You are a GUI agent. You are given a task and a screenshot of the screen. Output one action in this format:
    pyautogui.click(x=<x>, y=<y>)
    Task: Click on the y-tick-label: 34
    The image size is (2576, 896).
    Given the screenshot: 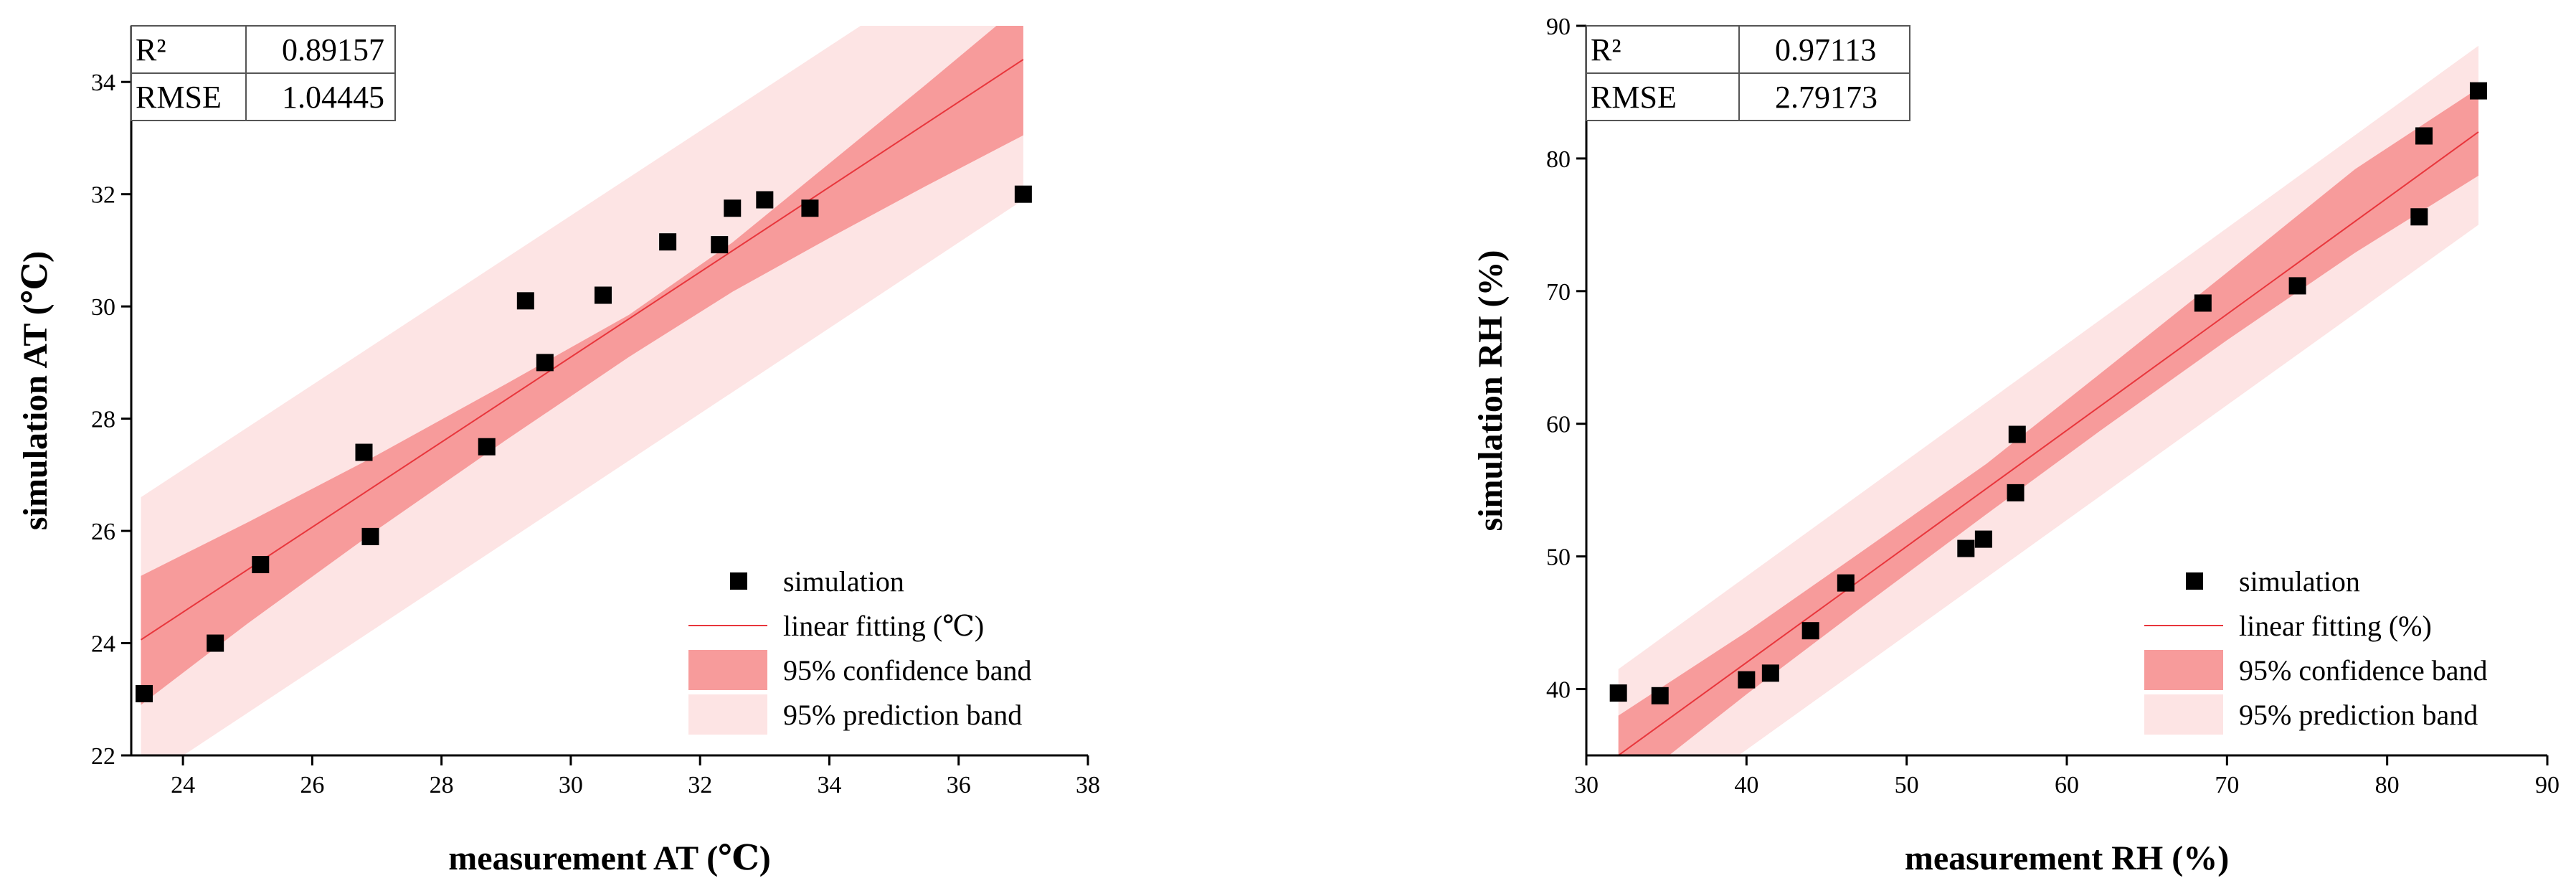 What is the action you would take?
    pyautogui.click(x=103, y=83)
    